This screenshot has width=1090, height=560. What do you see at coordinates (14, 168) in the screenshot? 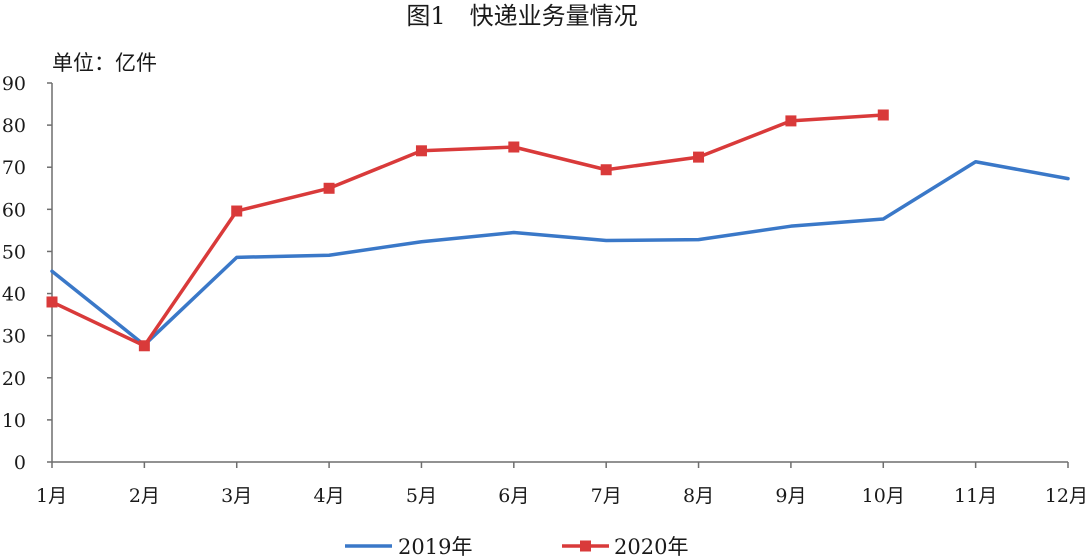
I see `y-tick-label: 70` at bounding box center [14, 168].